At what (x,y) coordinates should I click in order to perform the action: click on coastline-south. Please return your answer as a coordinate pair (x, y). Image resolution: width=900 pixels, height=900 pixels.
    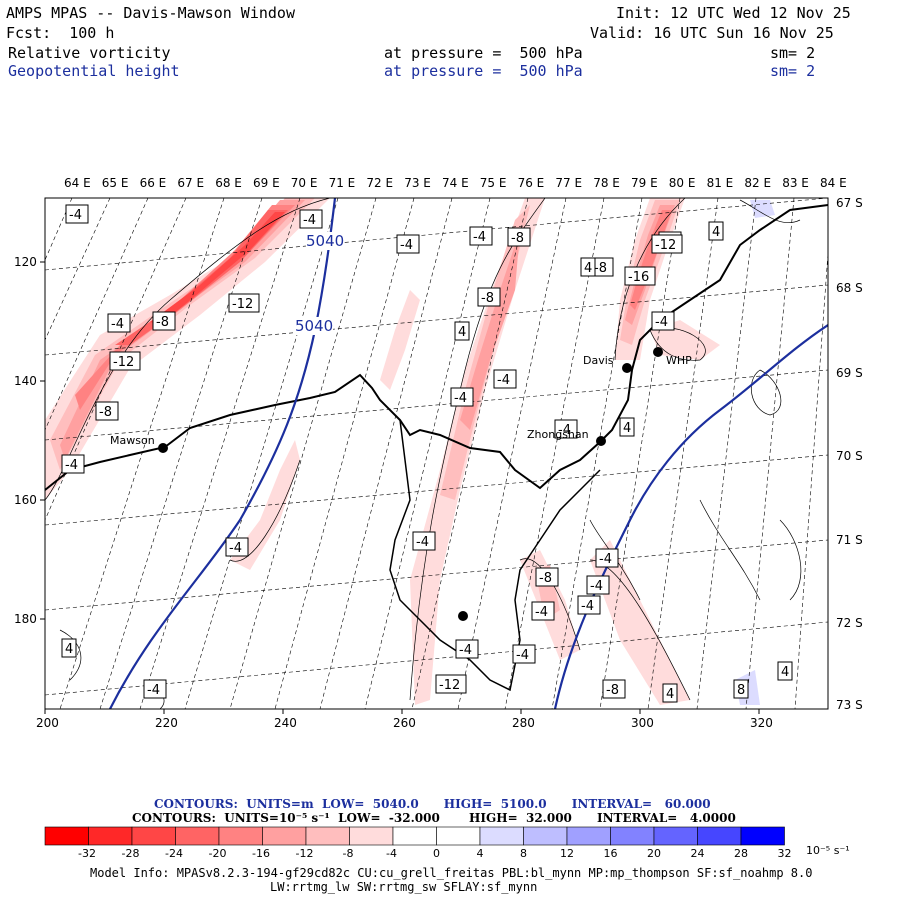
    Looking at the image, I should click on (495, 555).